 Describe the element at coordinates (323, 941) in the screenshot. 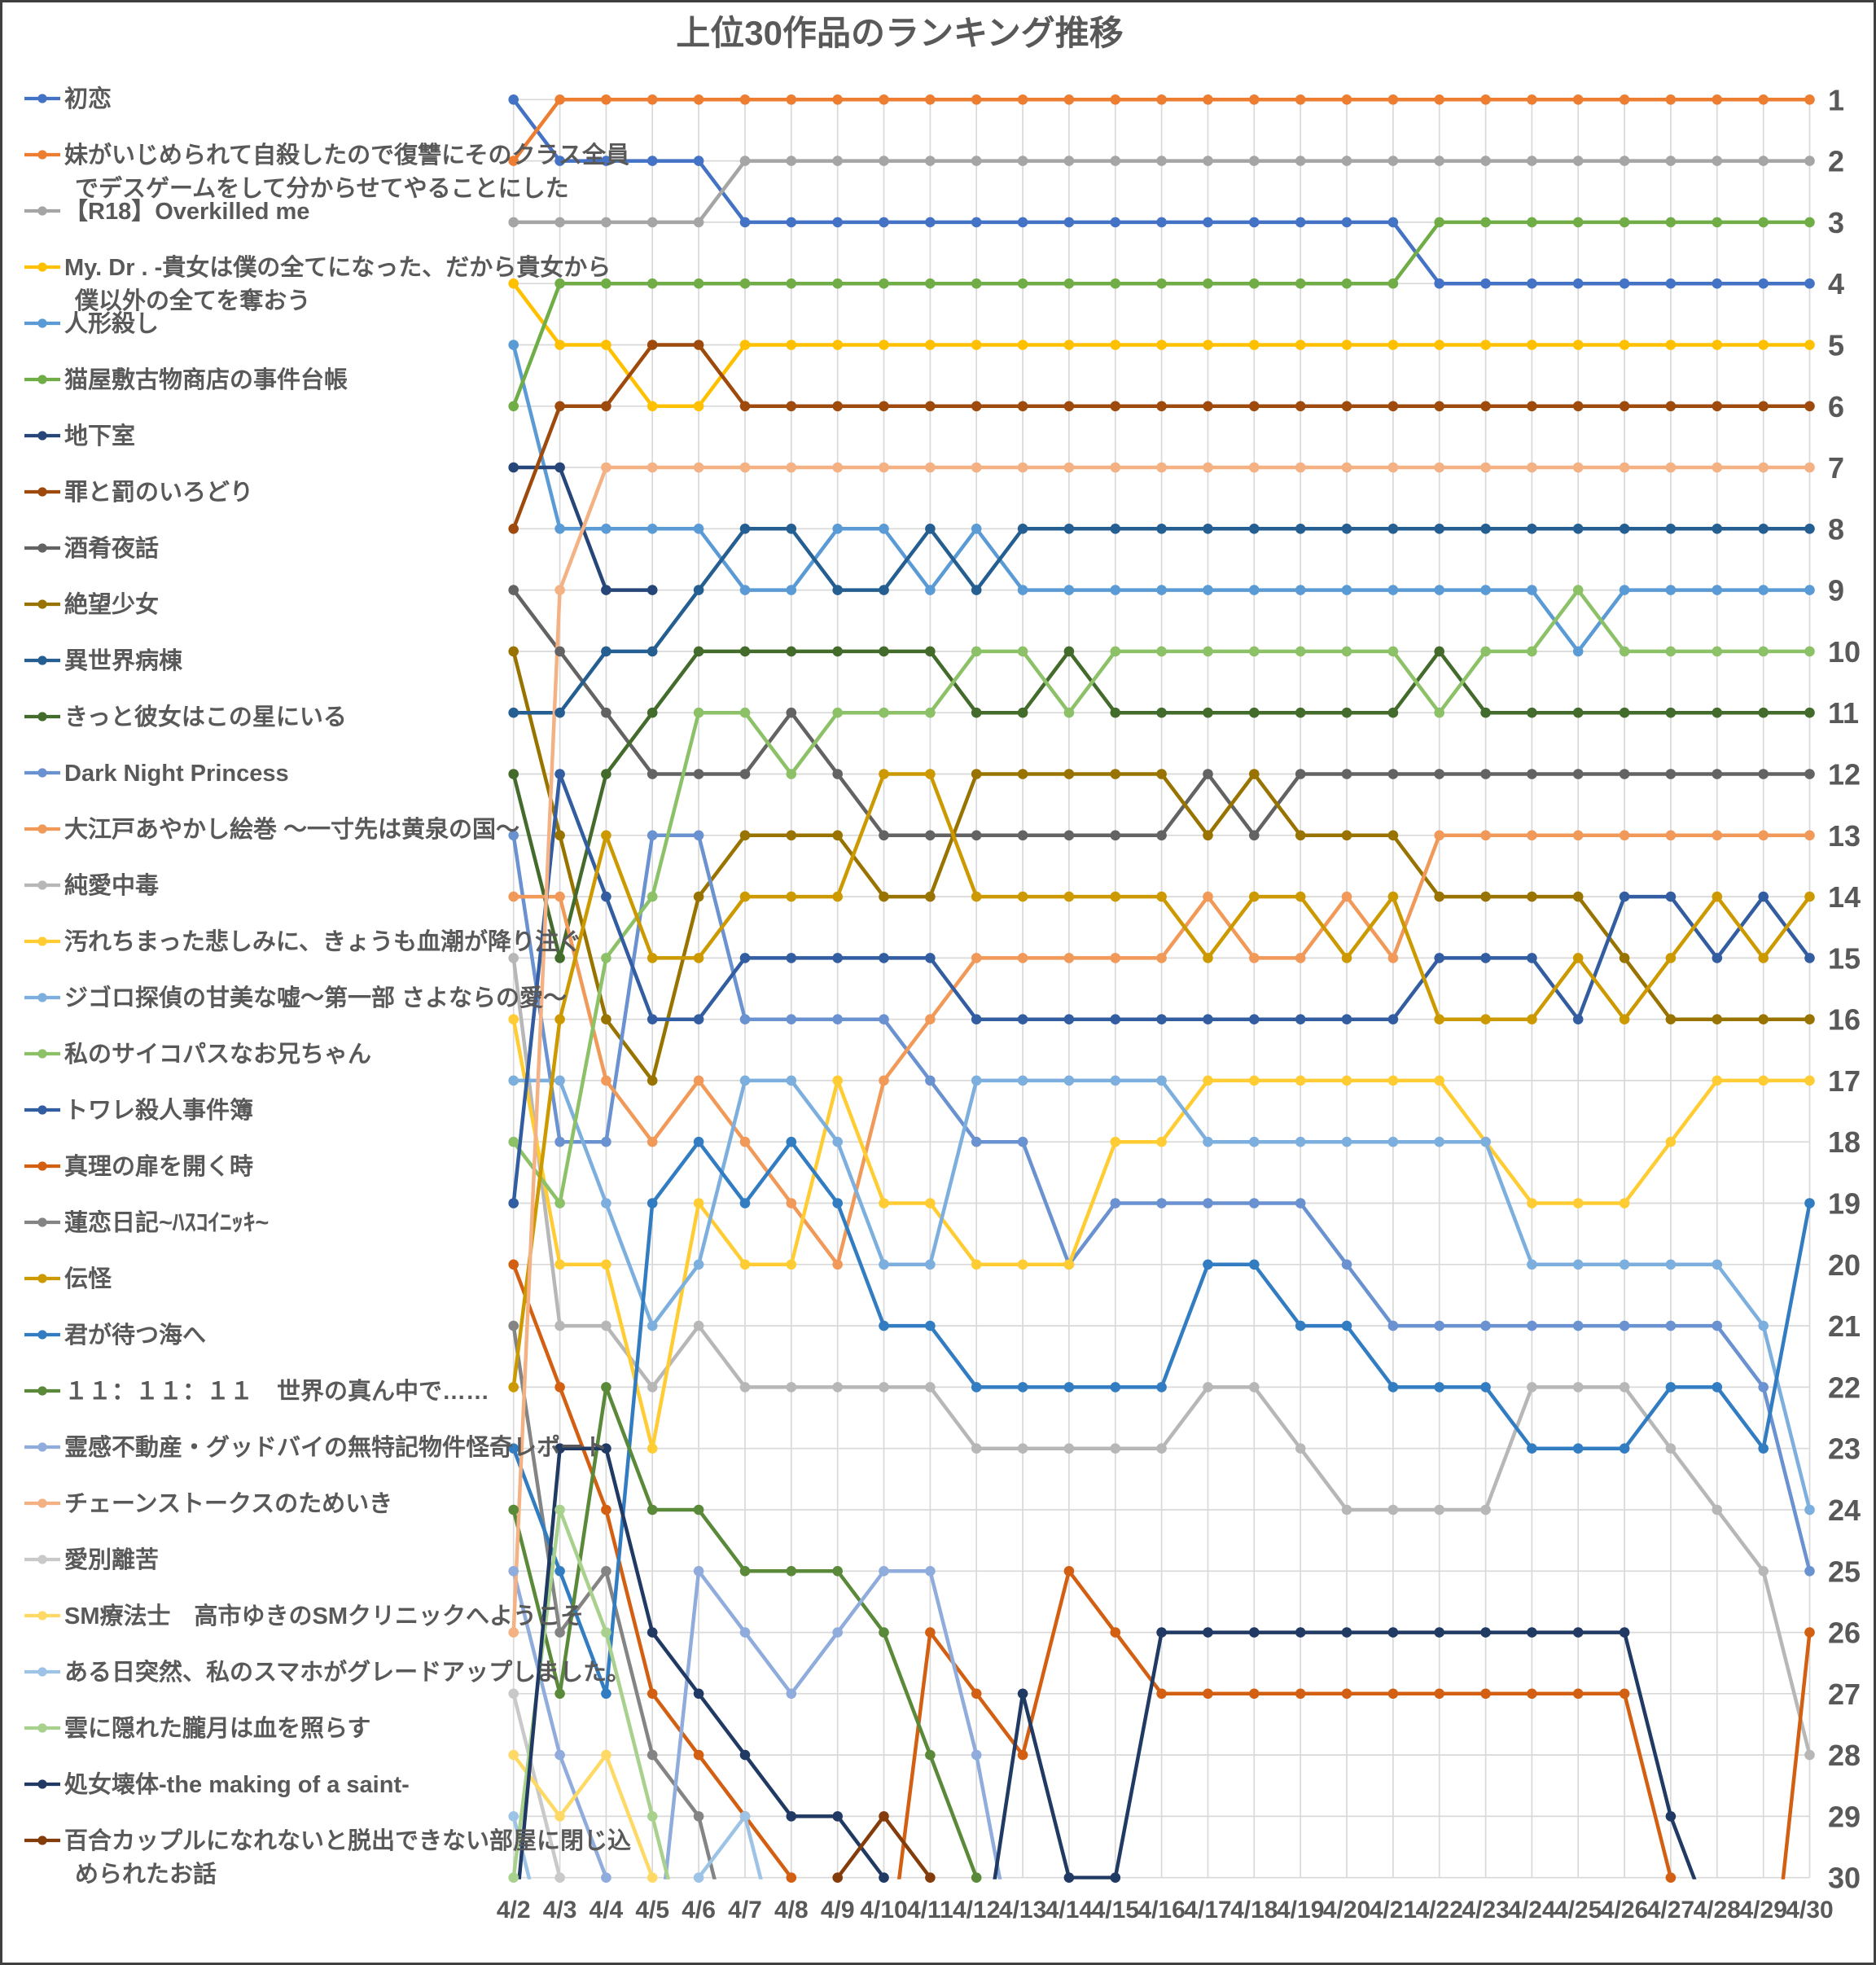

I see `svg-text: 汚れちまった悲しみに、きょうも血潮が降り注ぐ` at that location.